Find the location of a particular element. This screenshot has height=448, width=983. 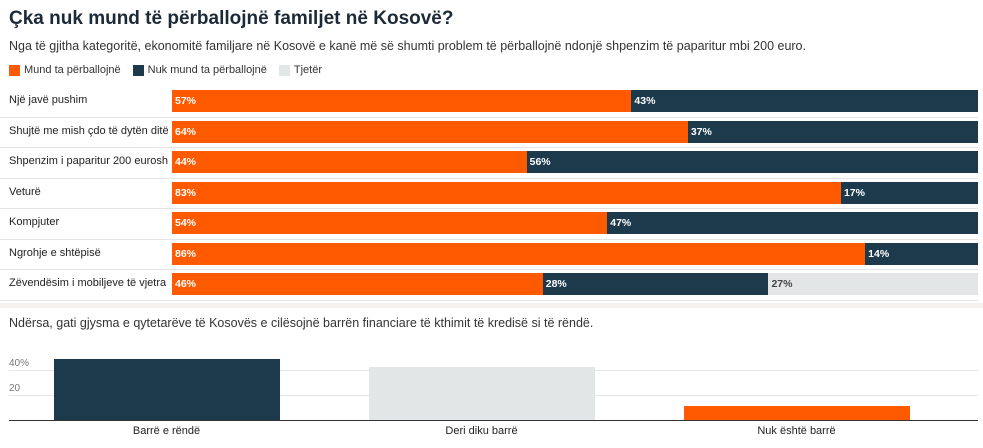

bar-segment: 86% is located at coordinates (519, 253).